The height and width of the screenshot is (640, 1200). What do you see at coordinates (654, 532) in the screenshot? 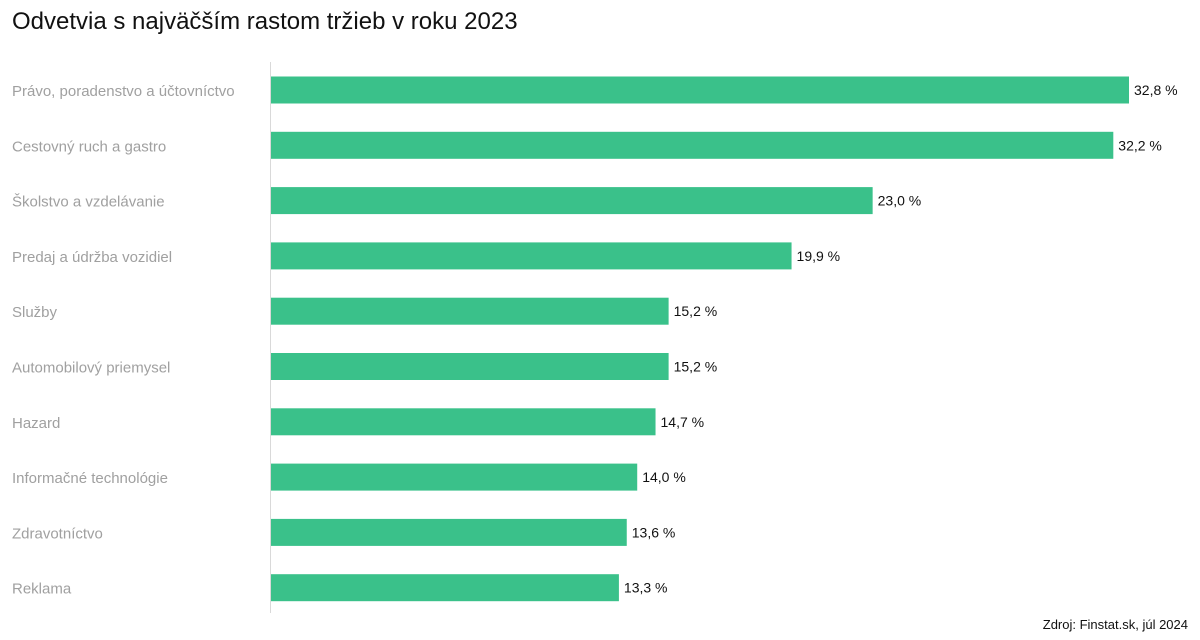
I see `value-label: 13,6 %` at bounding box center [654, 532].